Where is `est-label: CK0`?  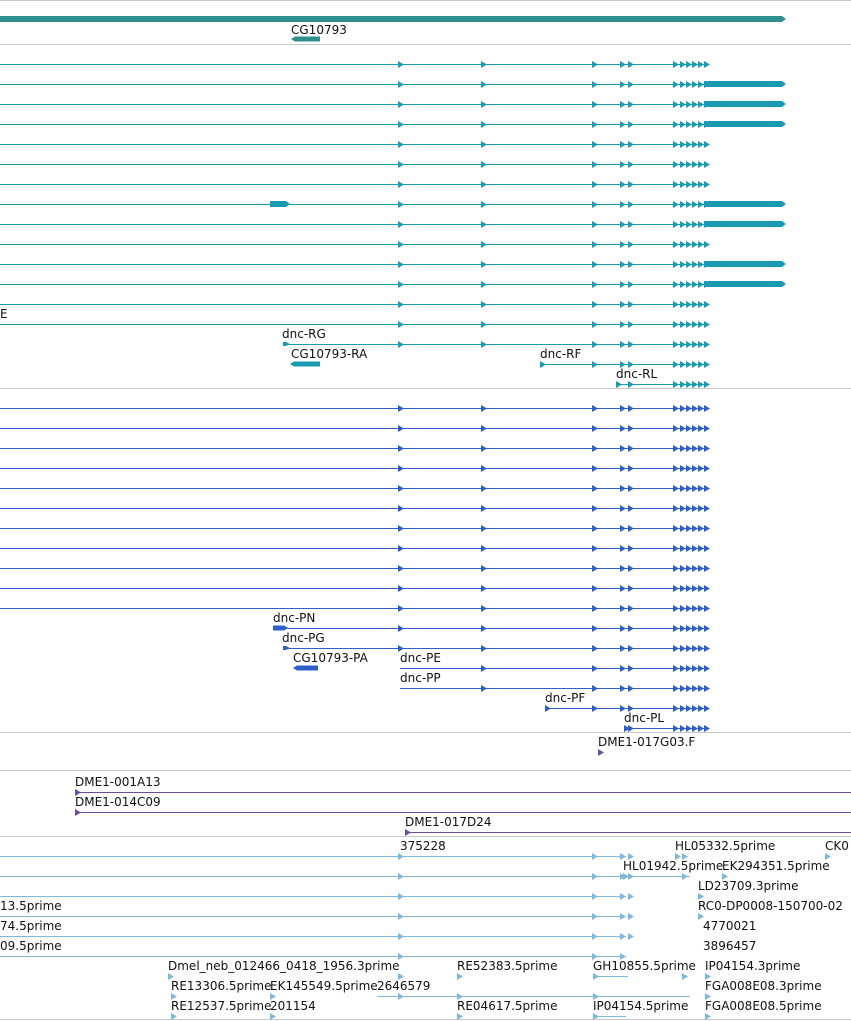 est-label: CK0 is located at coordinates (837, 846).